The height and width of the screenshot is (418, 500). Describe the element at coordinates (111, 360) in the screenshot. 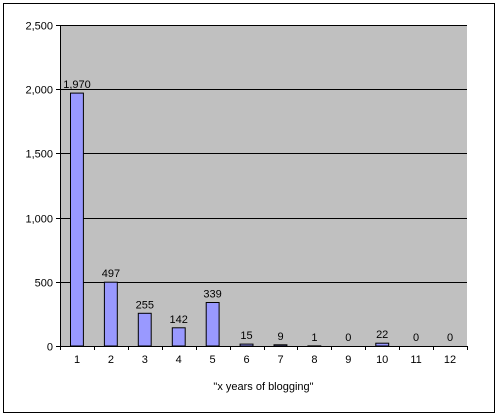

I see `x-tick-label: 2` at that location.